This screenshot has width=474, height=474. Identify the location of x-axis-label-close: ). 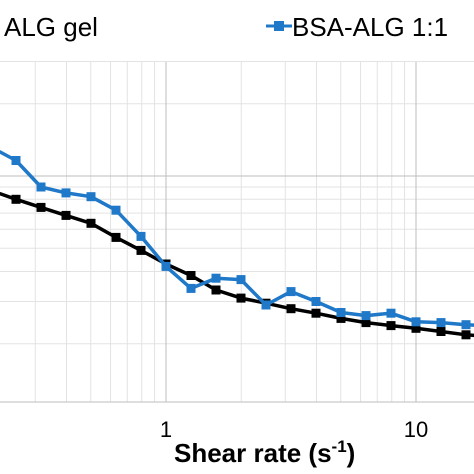
(351, 453).